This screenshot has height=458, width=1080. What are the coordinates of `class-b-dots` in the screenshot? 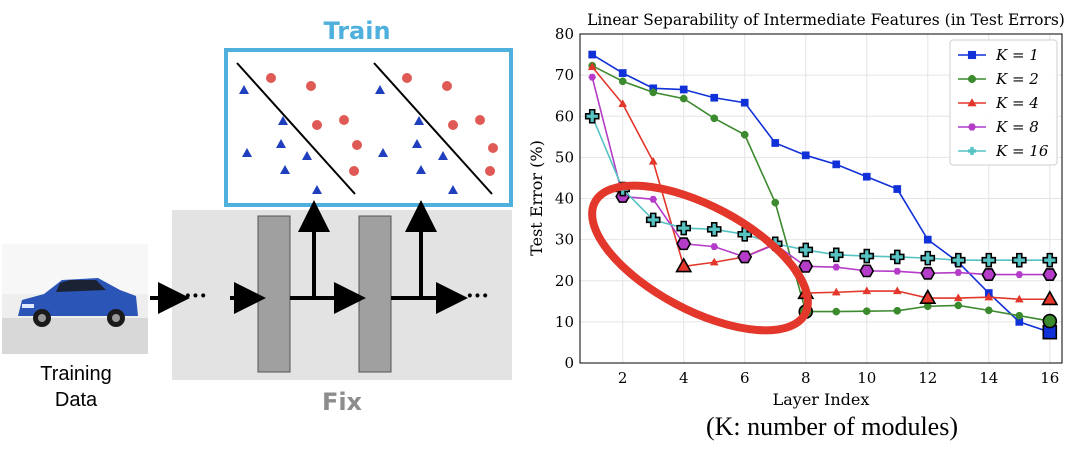 It's located at (382, 124).